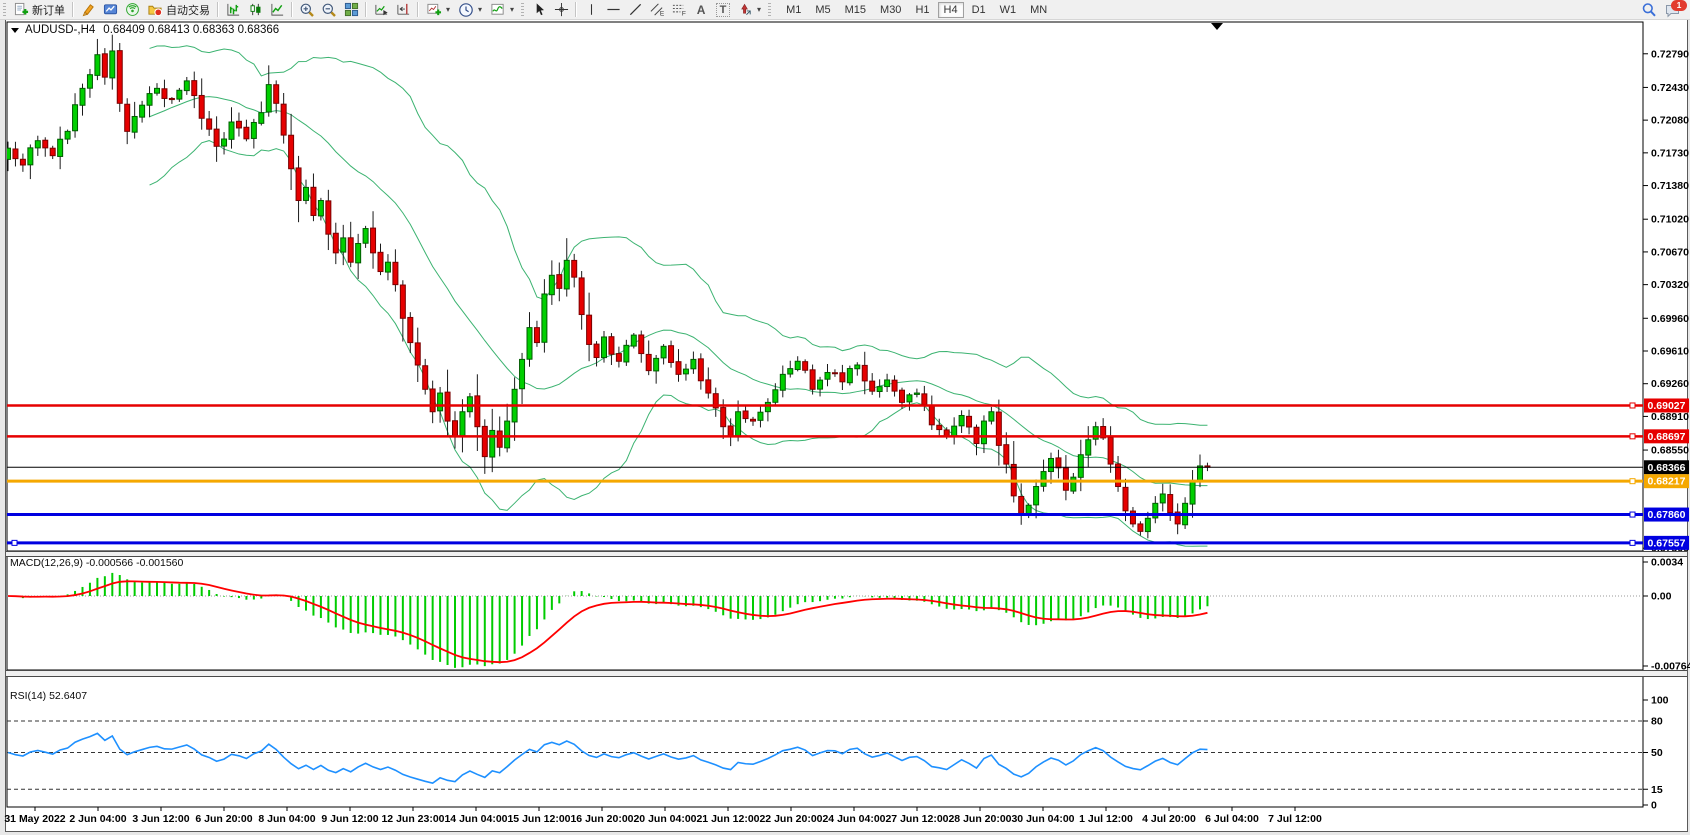  I want to click on highlighter-button, so click(88, 9).